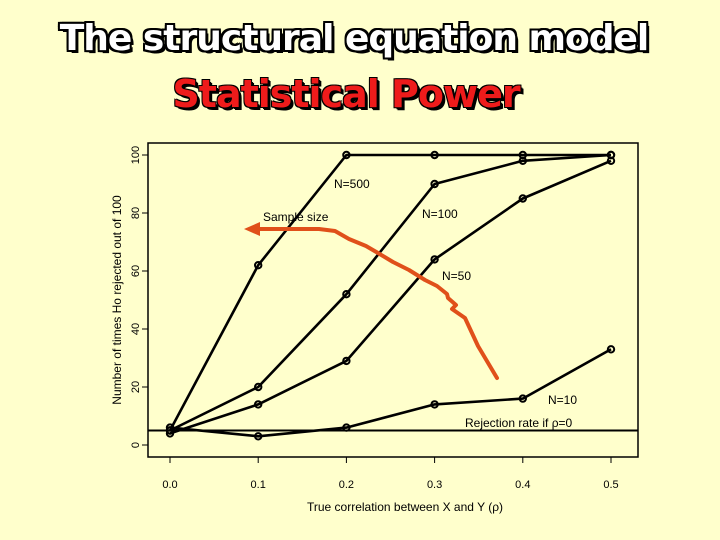  What do you see at coordinates (562, 400) in the screenshot?
I see `series-label-n10: N=10` at bounding box center [562, 400].